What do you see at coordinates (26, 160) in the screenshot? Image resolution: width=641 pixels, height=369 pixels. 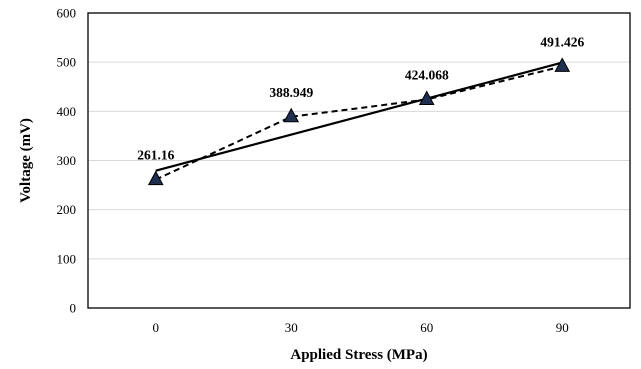 I see `y-axis-title: Voltage (mV)` at bounding box center [26, 160].